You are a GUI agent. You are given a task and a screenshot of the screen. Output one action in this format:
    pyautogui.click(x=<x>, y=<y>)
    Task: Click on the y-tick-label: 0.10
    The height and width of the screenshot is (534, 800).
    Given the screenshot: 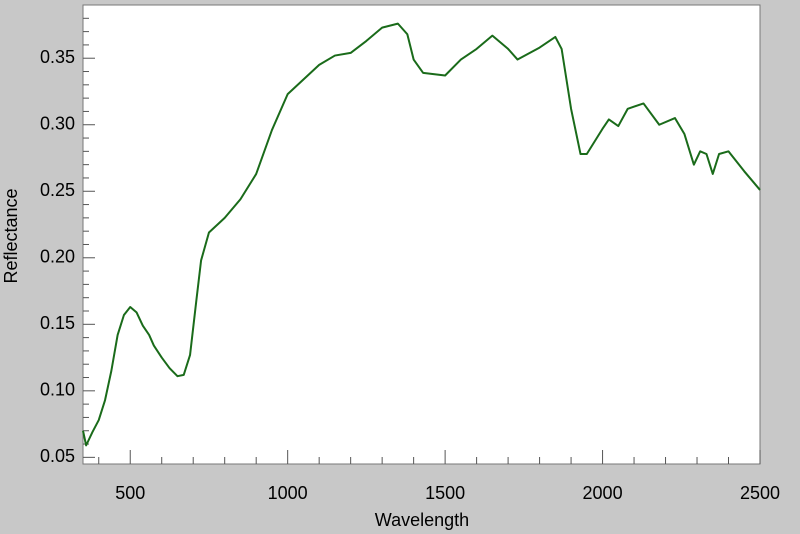 What is the action you would take?
    pyautogui.click(x=57, y=390)
    